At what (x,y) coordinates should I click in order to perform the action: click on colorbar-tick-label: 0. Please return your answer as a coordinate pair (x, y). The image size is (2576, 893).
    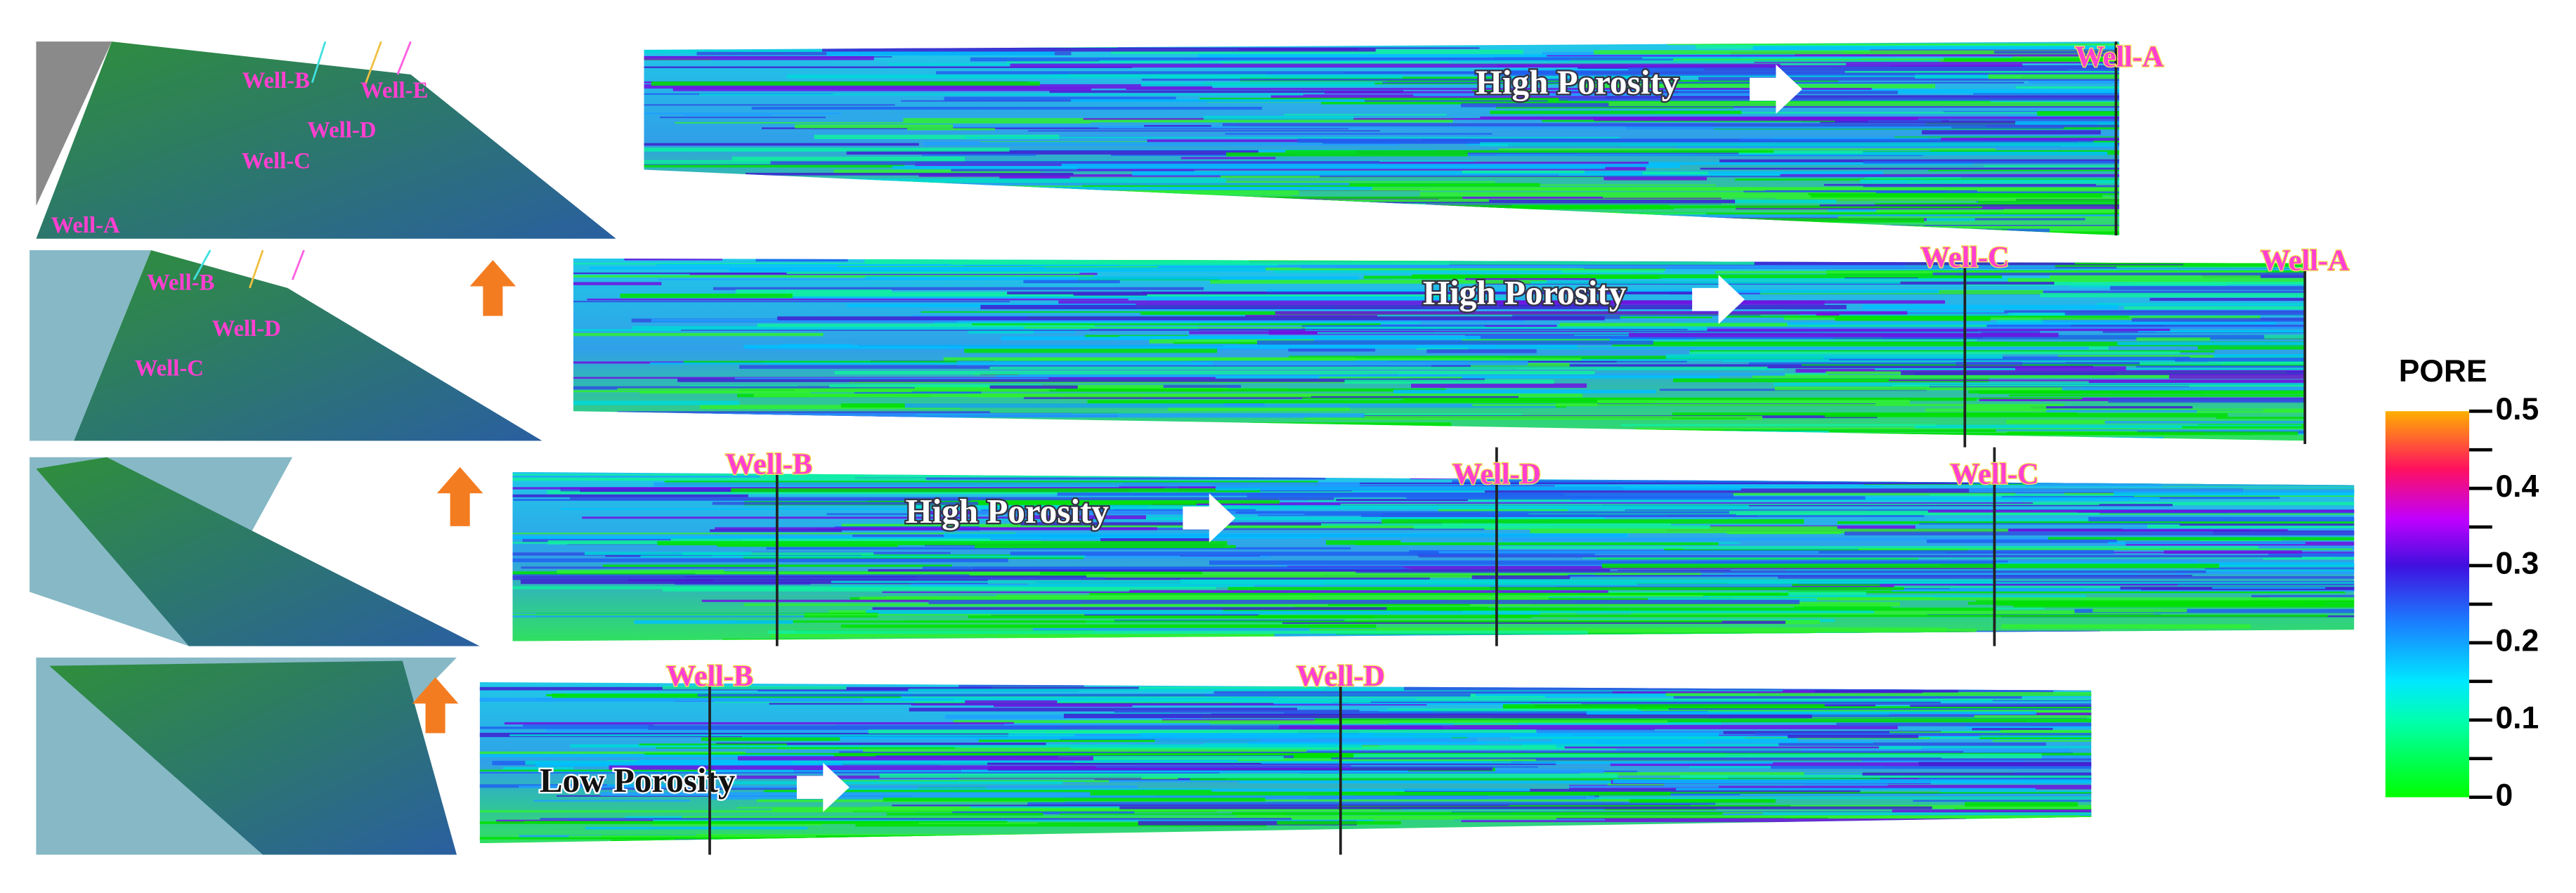
    Looking at the image, I should click on (2504, 795).